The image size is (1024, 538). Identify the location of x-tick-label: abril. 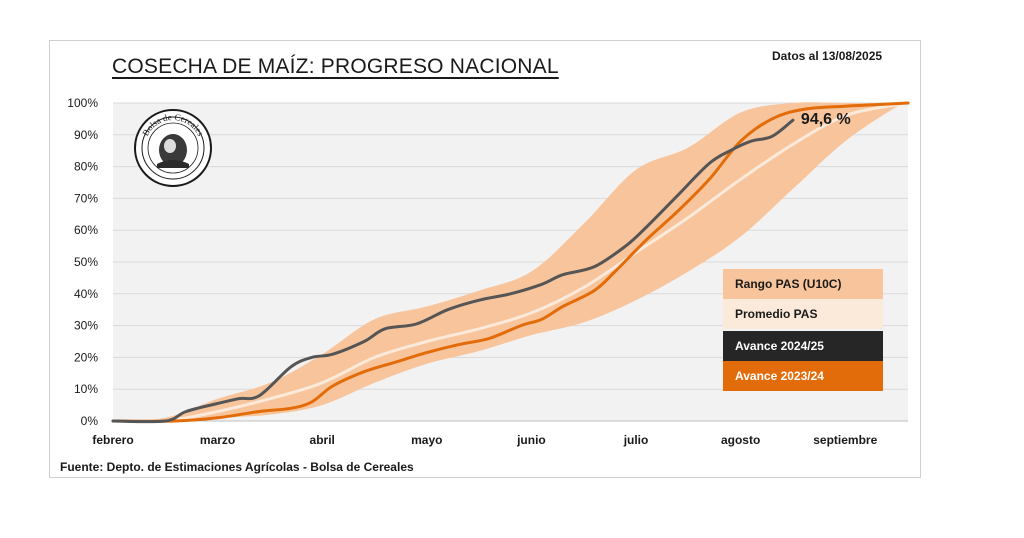
(322, 440).